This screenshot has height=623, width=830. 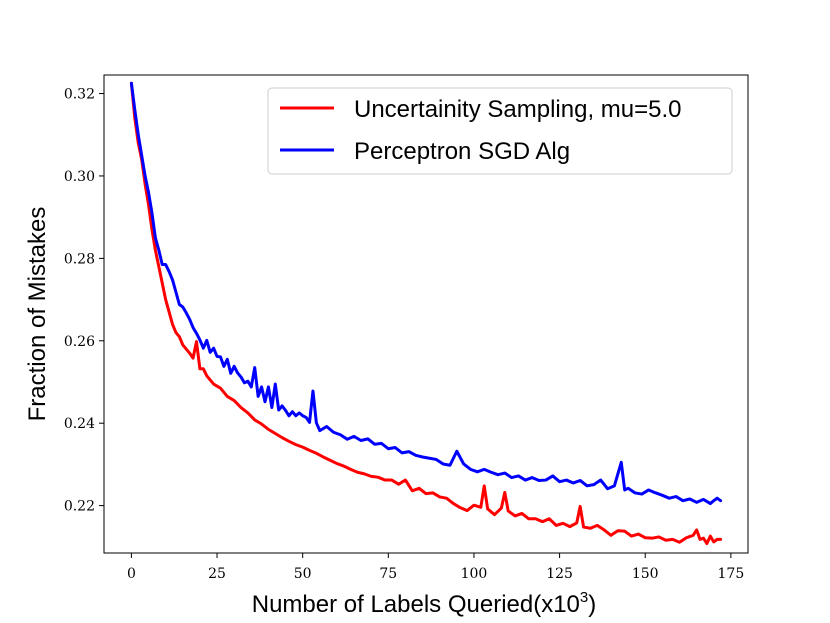 I want to click on x-axis-label-exponent: 3, so click(x=584, y=597).